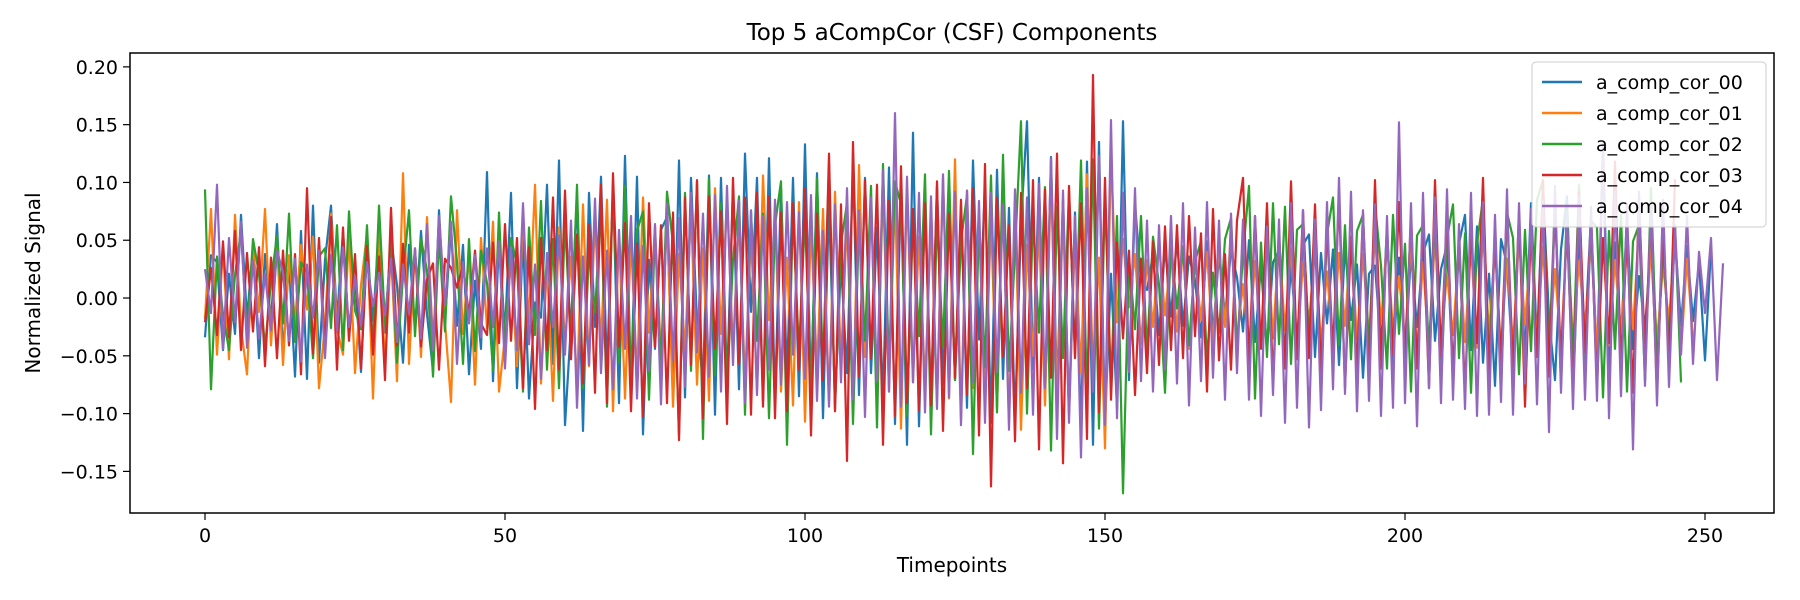 The image size is (1800, 600). I want to click on legend-label: a_comp_cor_00, so click(1669, 83).